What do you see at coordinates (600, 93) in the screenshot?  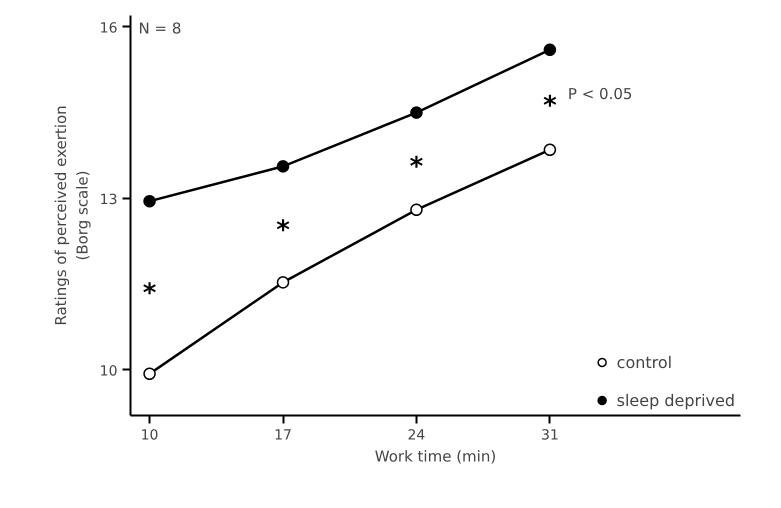 I see `annotation: P < 0.05` at bounding box center [600, 93].